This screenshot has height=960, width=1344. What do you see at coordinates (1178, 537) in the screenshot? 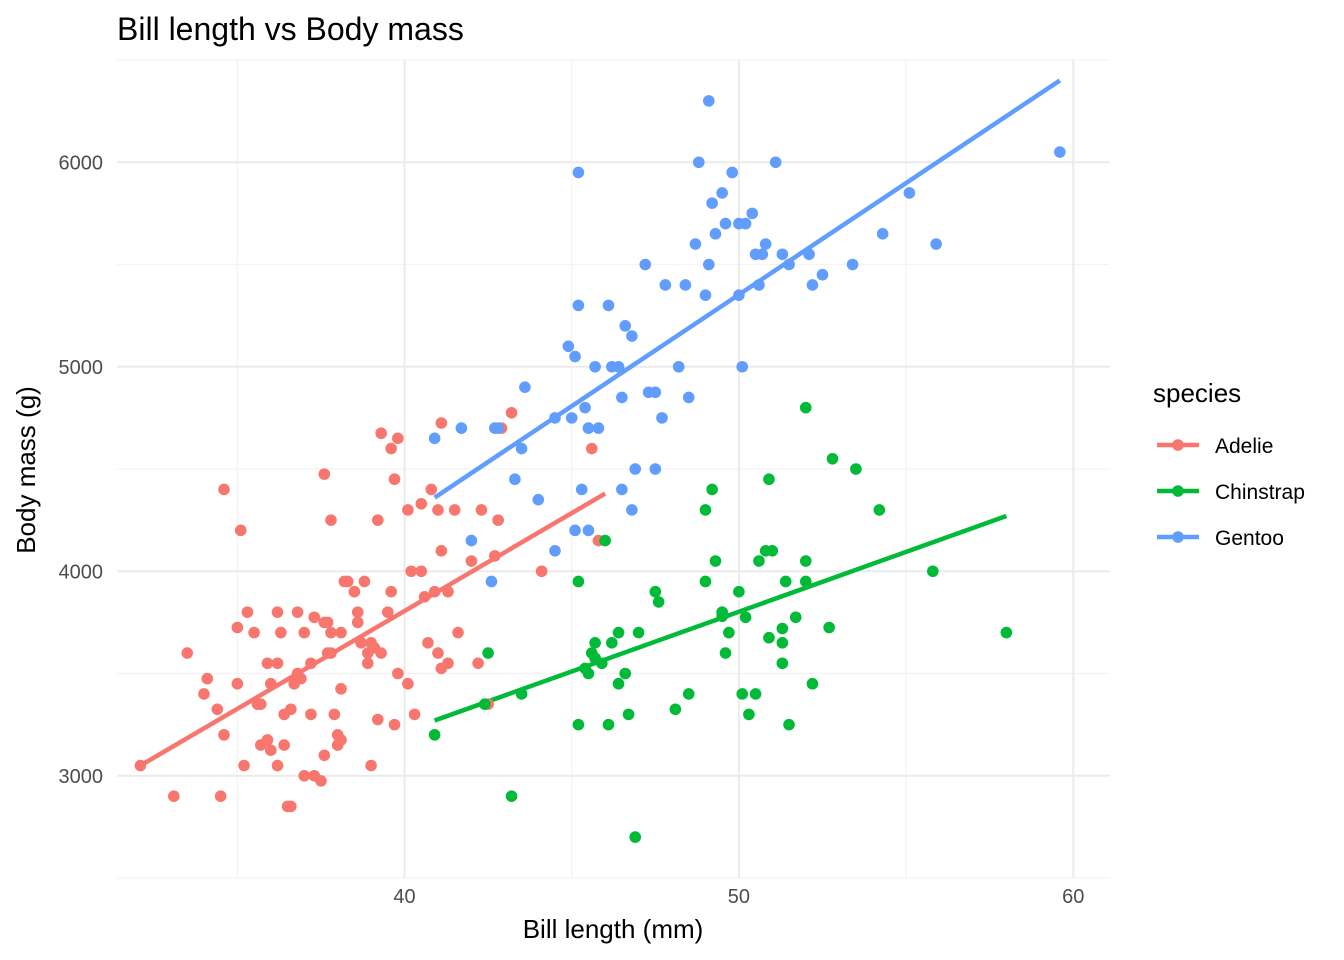
I see `legend-point-gentoo` at bounding box center [1178, 537].